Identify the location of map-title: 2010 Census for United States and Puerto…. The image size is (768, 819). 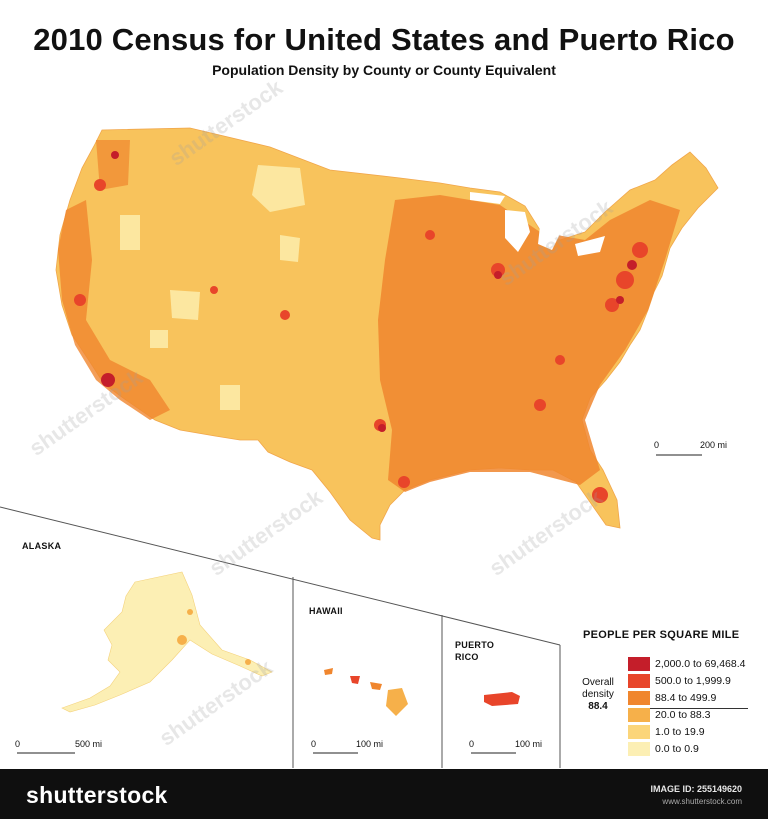
(384, 39).